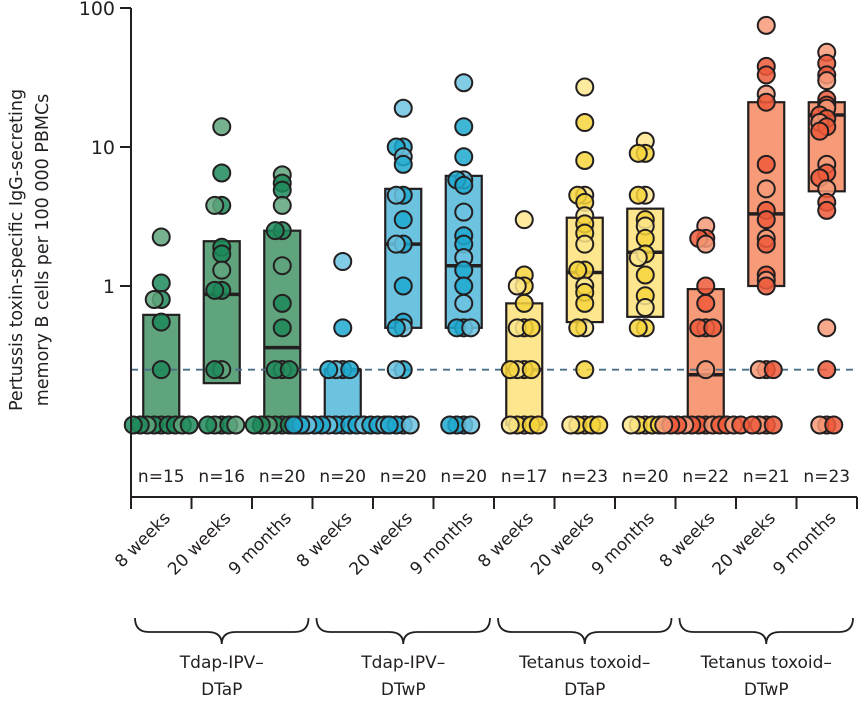 The width and height of the screenshot is (860, 705). What do you see at coordinates (17, 250) in the screenshot?
I see `y-axis-label-line-1: Pertussis toxin-specific IgG-secreting` at bounding box center [17, 250].